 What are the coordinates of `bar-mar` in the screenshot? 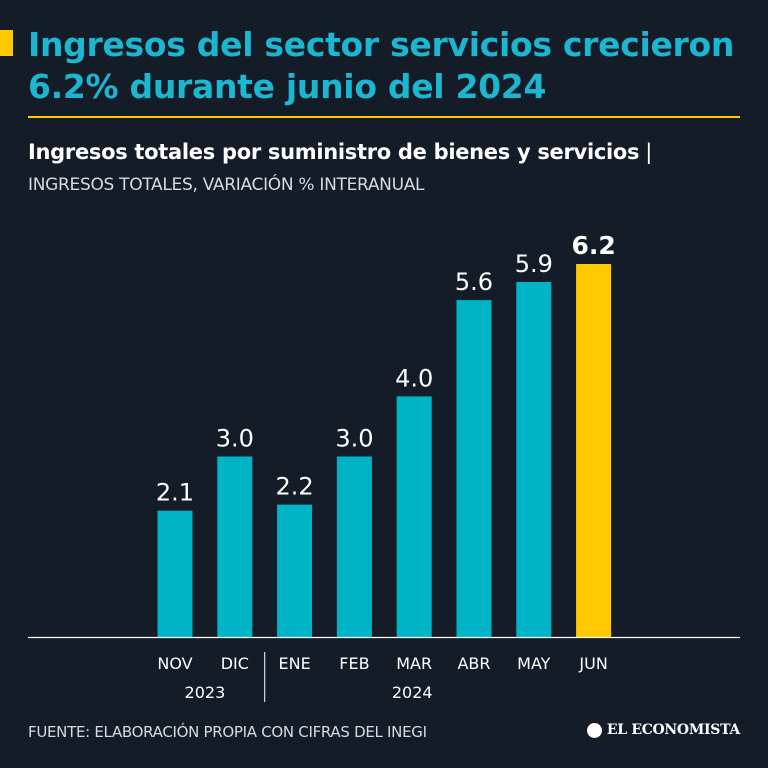 It's located at (414, 516).